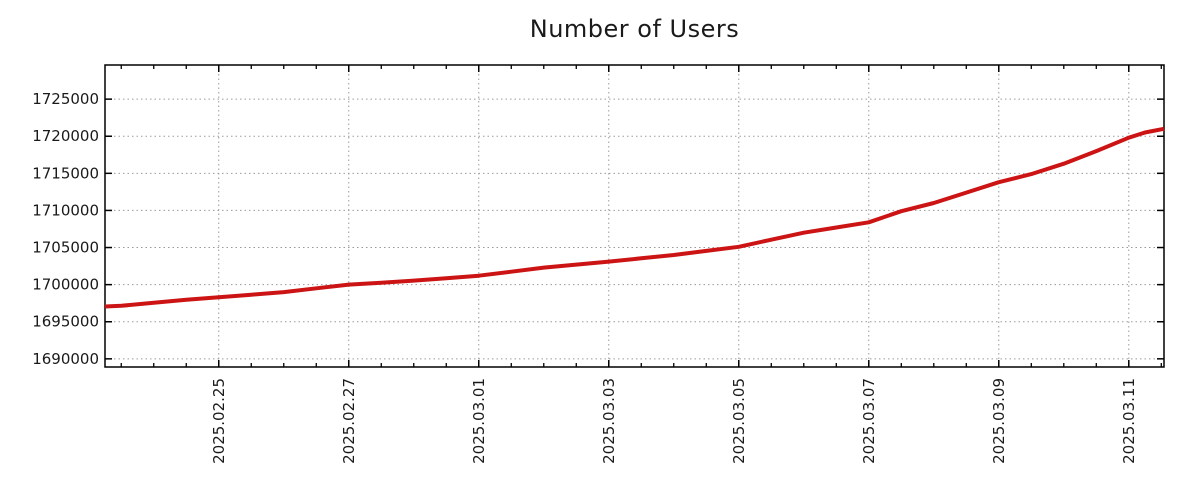 This screenshot has width=1200, height=500. What do you see at coordinates (1129, 421) in the screenshot?
I see `x-tick-label: 2025.03.11` at bounding box center [1129, 421].